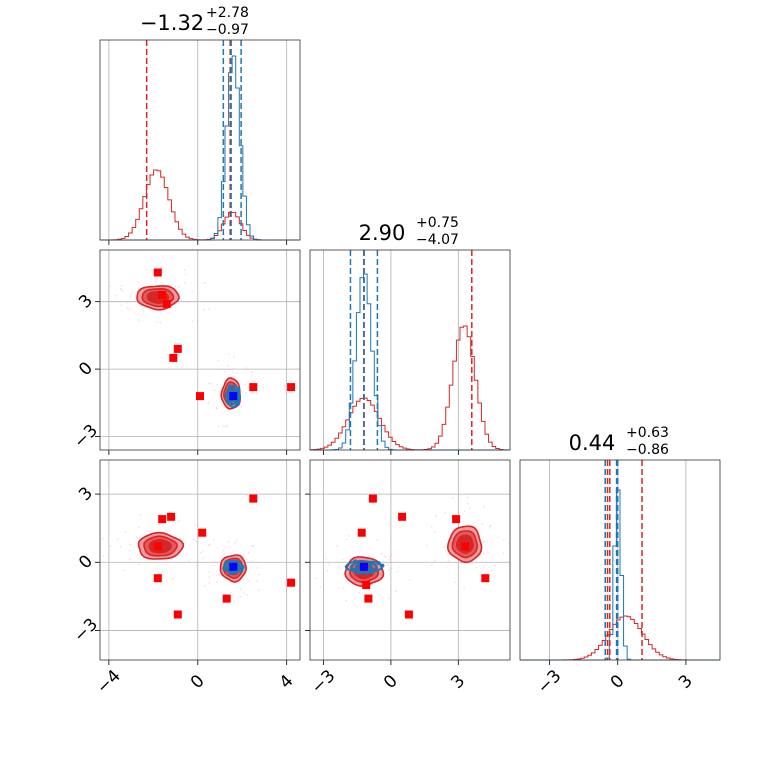 This screenshot has height=760, width=760. What do you see at coordinates (647, 433) in the screenshot?
I see `histogram-title-plus-2: +0.63` at bounding box center [647, 433].